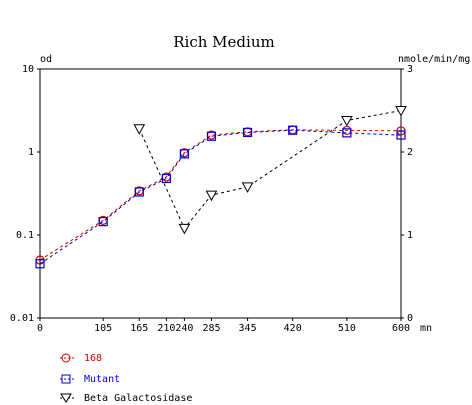 This screenshot has height=405, width=472. I want to click on x-axis-label: mn, so click(426, 328).